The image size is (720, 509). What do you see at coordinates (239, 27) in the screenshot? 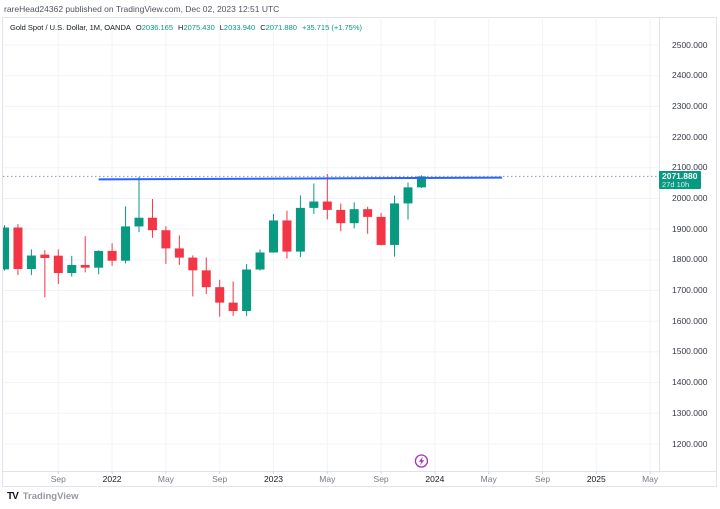
I see `ohlc-value-l: 2033.940` at bounding box center [239, 27].